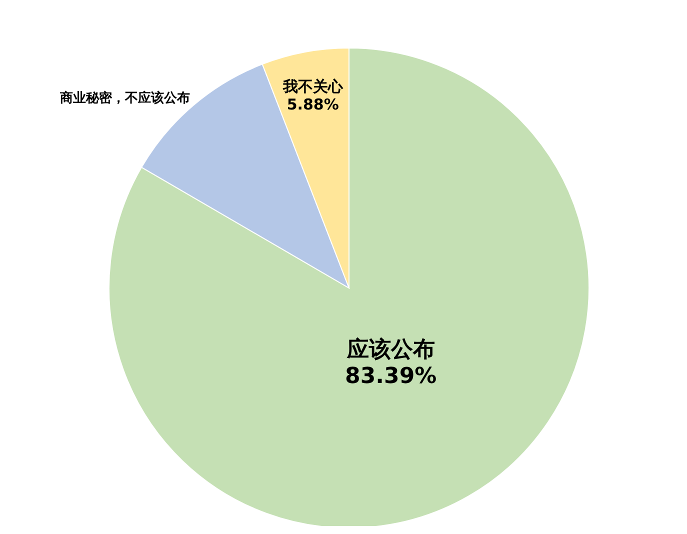 This screenshot has height=534, width=687. Describe the element at coordinates (390, 349) in the screenshot. I see `slice-label: 应该公布` at that location.